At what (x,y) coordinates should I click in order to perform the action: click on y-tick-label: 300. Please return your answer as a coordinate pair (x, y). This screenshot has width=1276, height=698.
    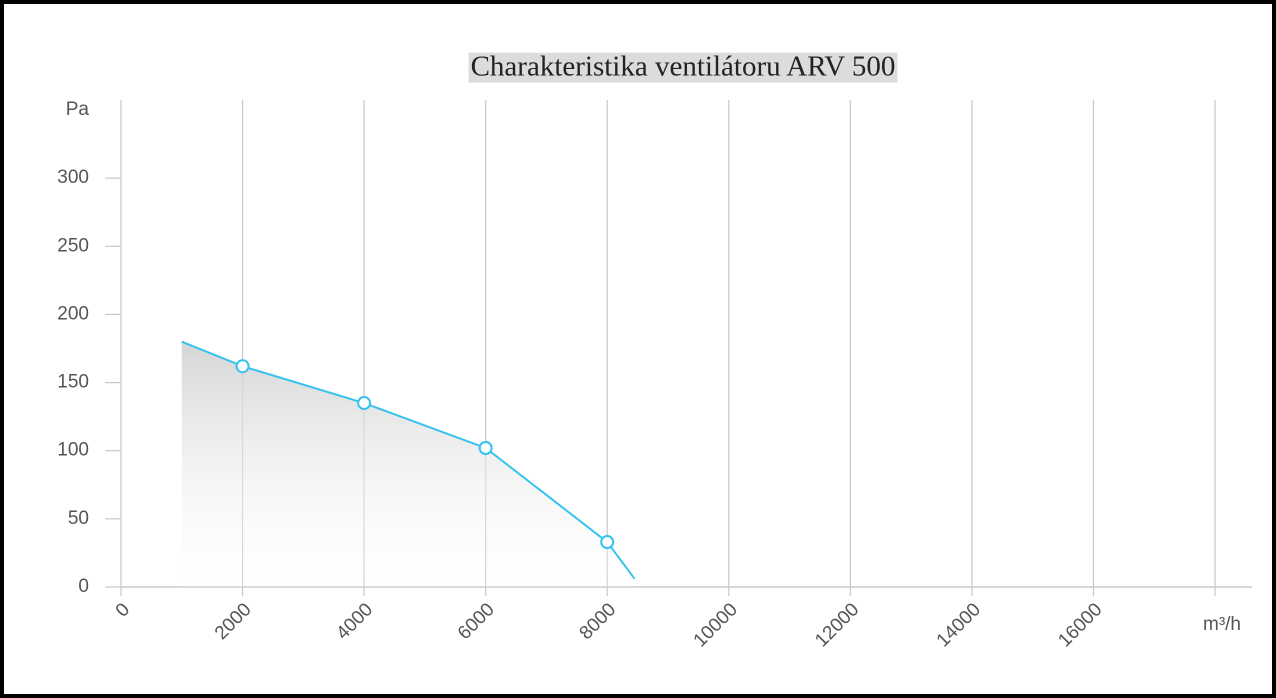
    Looking at the image, I should click on (73, 177).